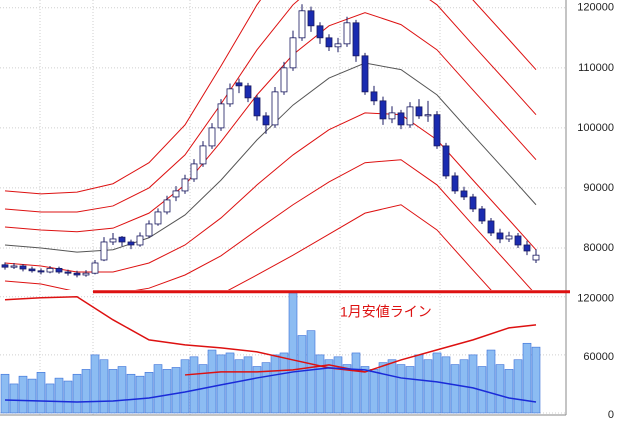  I want to click on band-line, so click(359, 247).